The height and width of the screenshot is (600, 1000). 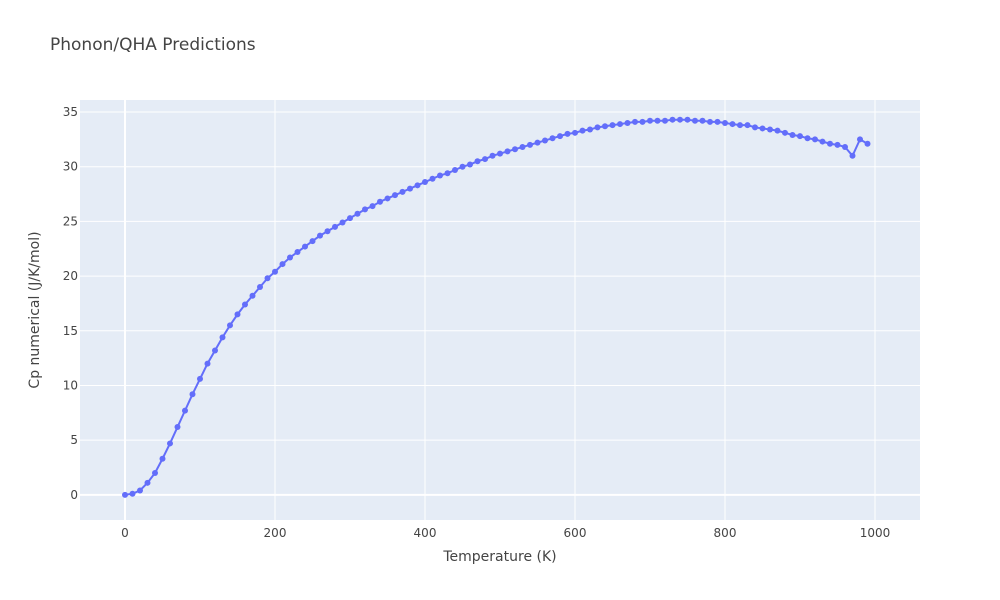 I want to click on x-tick-label: 800, so click(x=725, y=533).